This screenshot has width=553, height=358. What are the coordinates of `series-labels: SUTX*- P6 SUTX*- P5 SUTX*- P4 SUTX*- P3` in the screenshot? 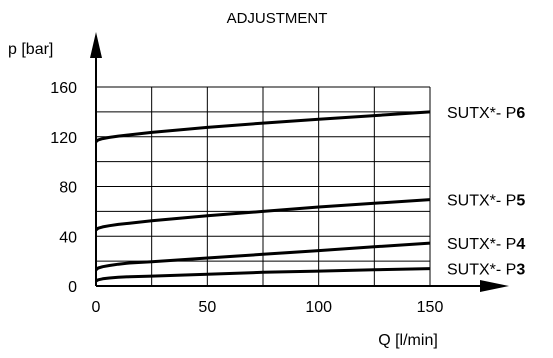 It's located at (486, 192).